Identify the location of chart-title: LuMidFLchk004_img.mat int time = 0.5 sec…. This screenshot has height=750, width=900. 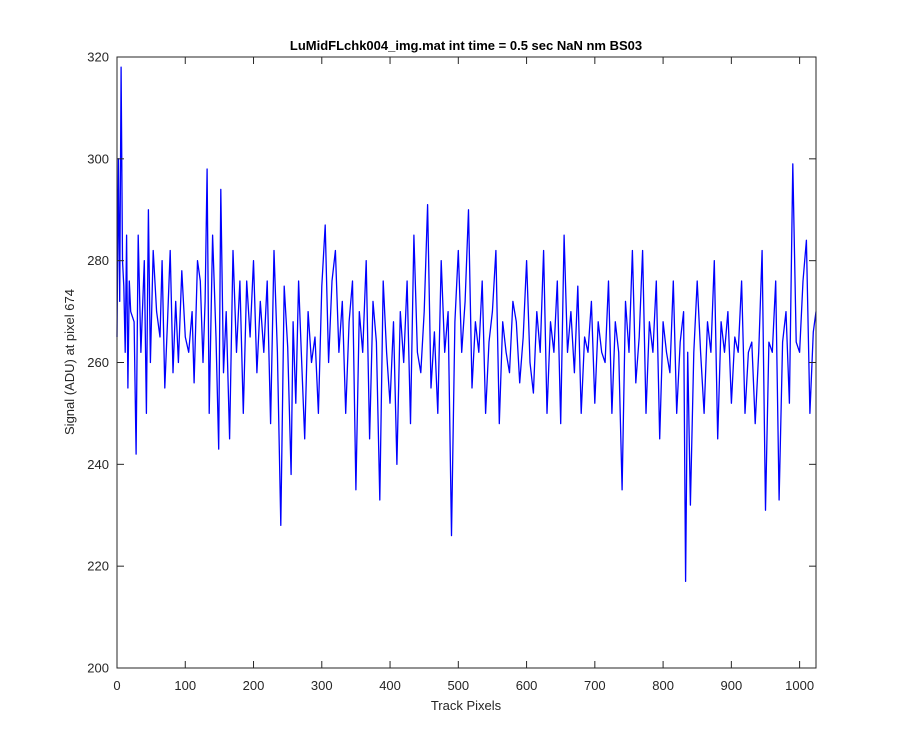
(466, 45).